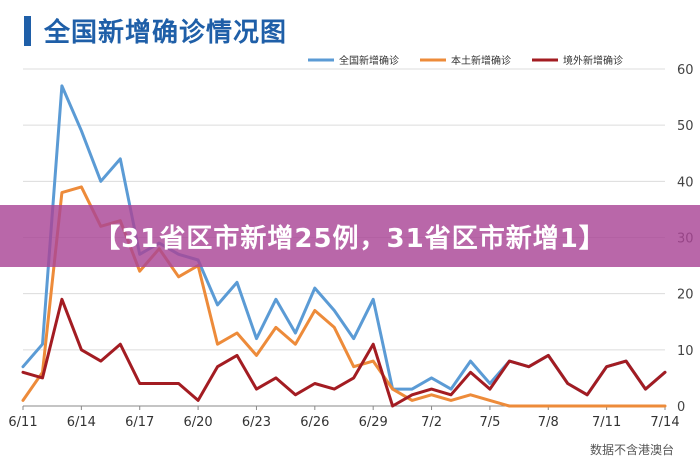 The width and height of the screenshot is (700, 470). I want to click on x-tick-label: 6/11, so click(22, 422).